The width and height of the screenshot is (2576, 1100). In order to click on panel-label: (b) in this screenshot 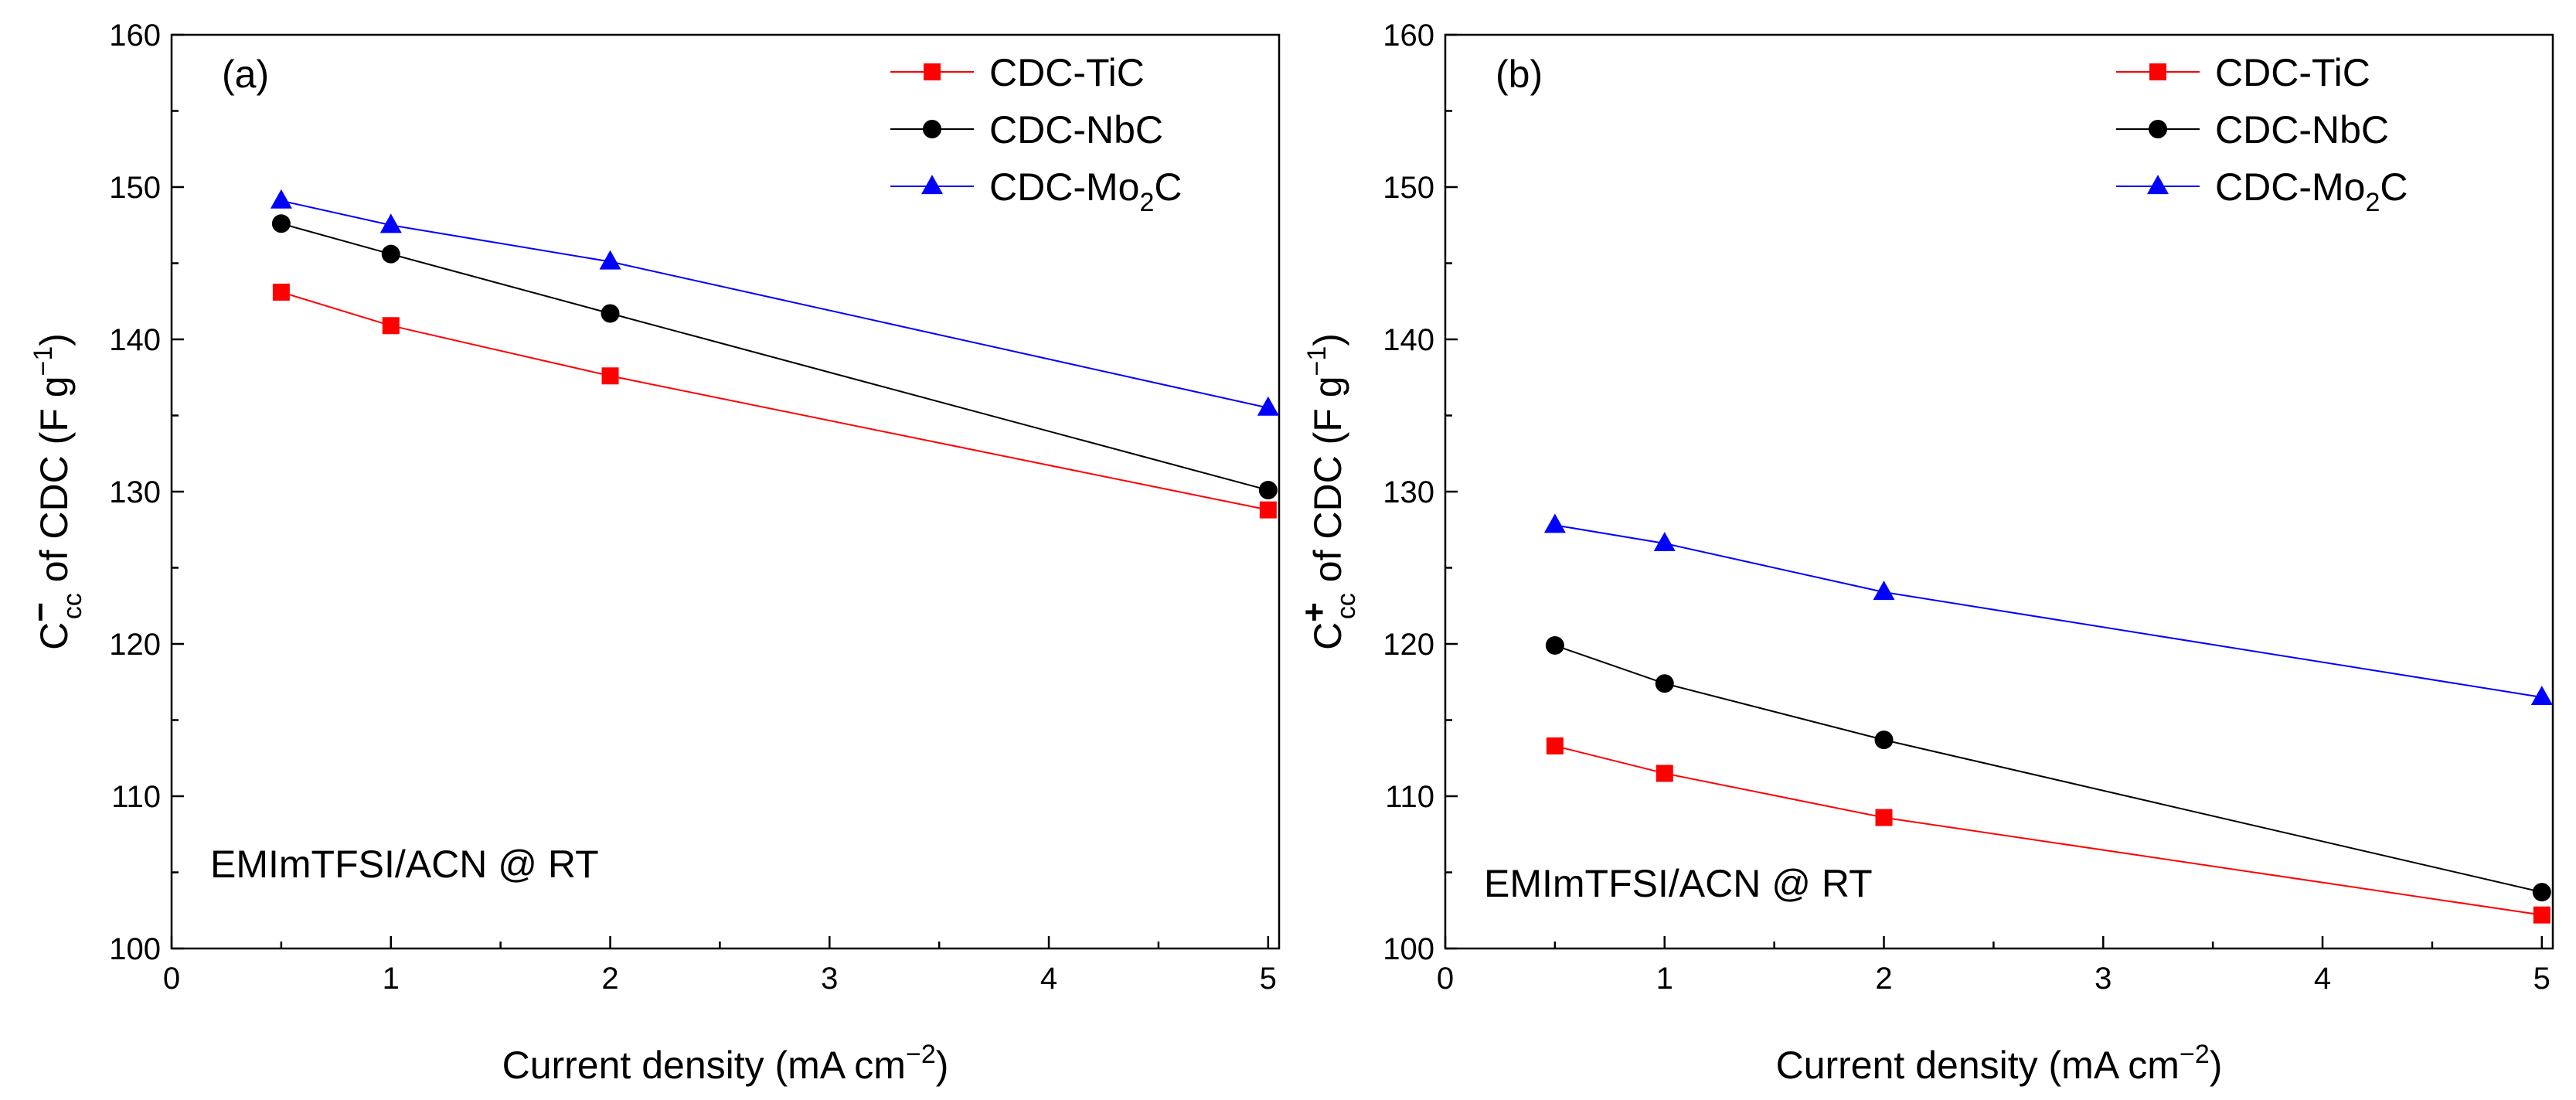, I will do `click(1519, 74)`.